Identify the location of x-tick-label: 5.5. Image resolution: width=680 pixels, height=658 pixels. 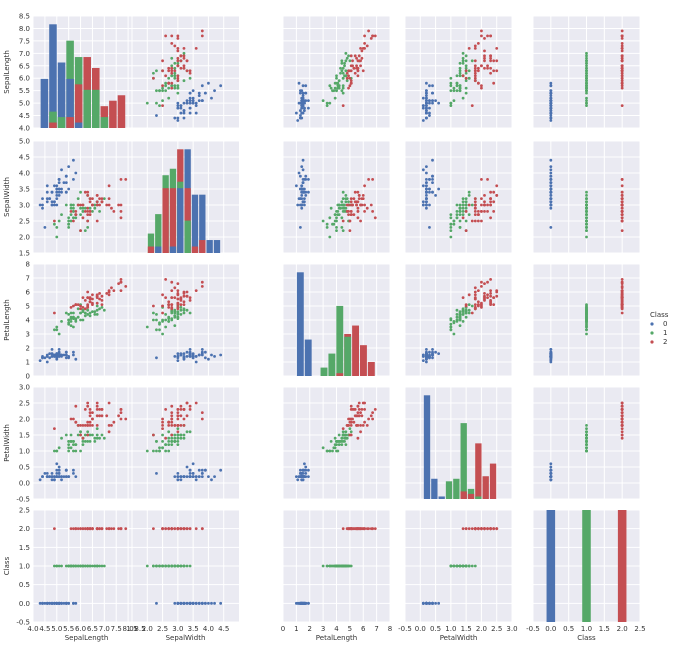
(68, 629).